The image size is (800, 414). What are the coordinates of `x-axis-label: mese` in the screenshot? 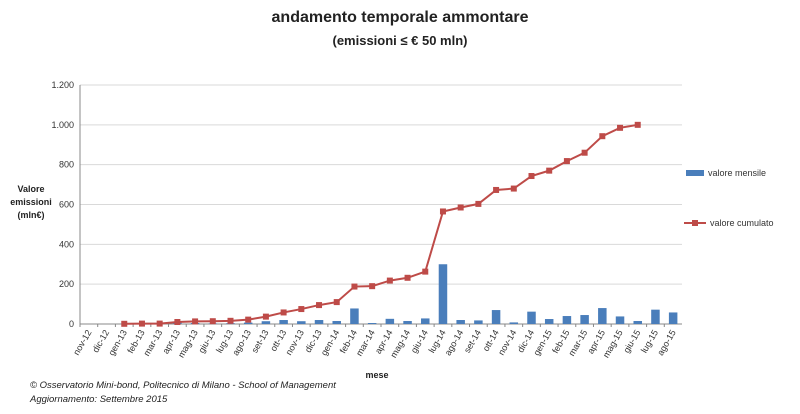 It's located at (377, 375).